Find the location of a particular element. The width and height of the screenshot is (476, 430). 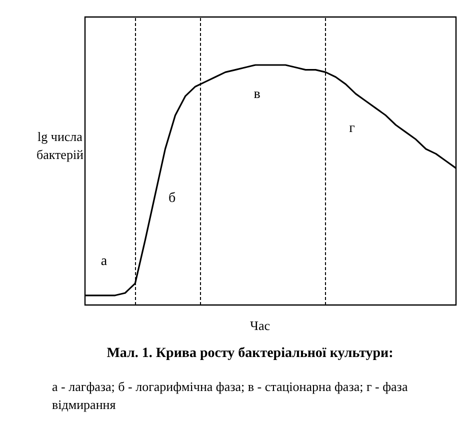

annotation: г is located at coordinates (352, 129).